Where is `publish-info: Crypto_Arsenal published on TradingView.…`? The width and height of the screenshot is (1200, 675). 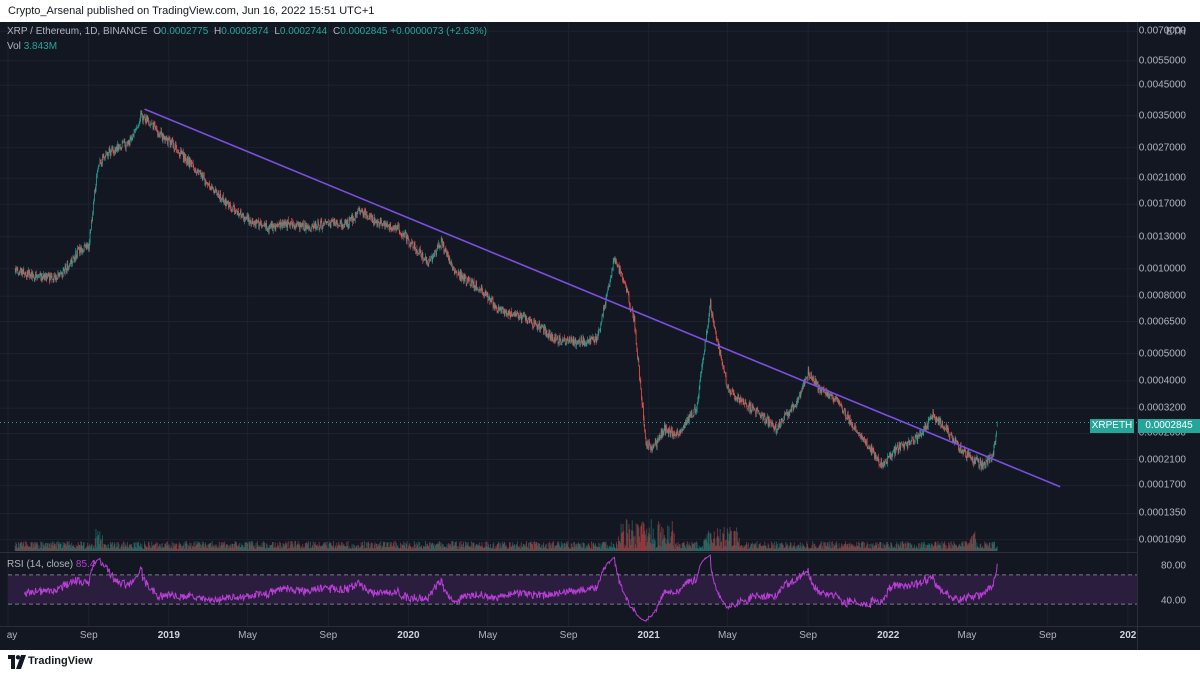 publish-info: Crypto_Arsenal published on TradingView.… is located at coordinates (191, 11).